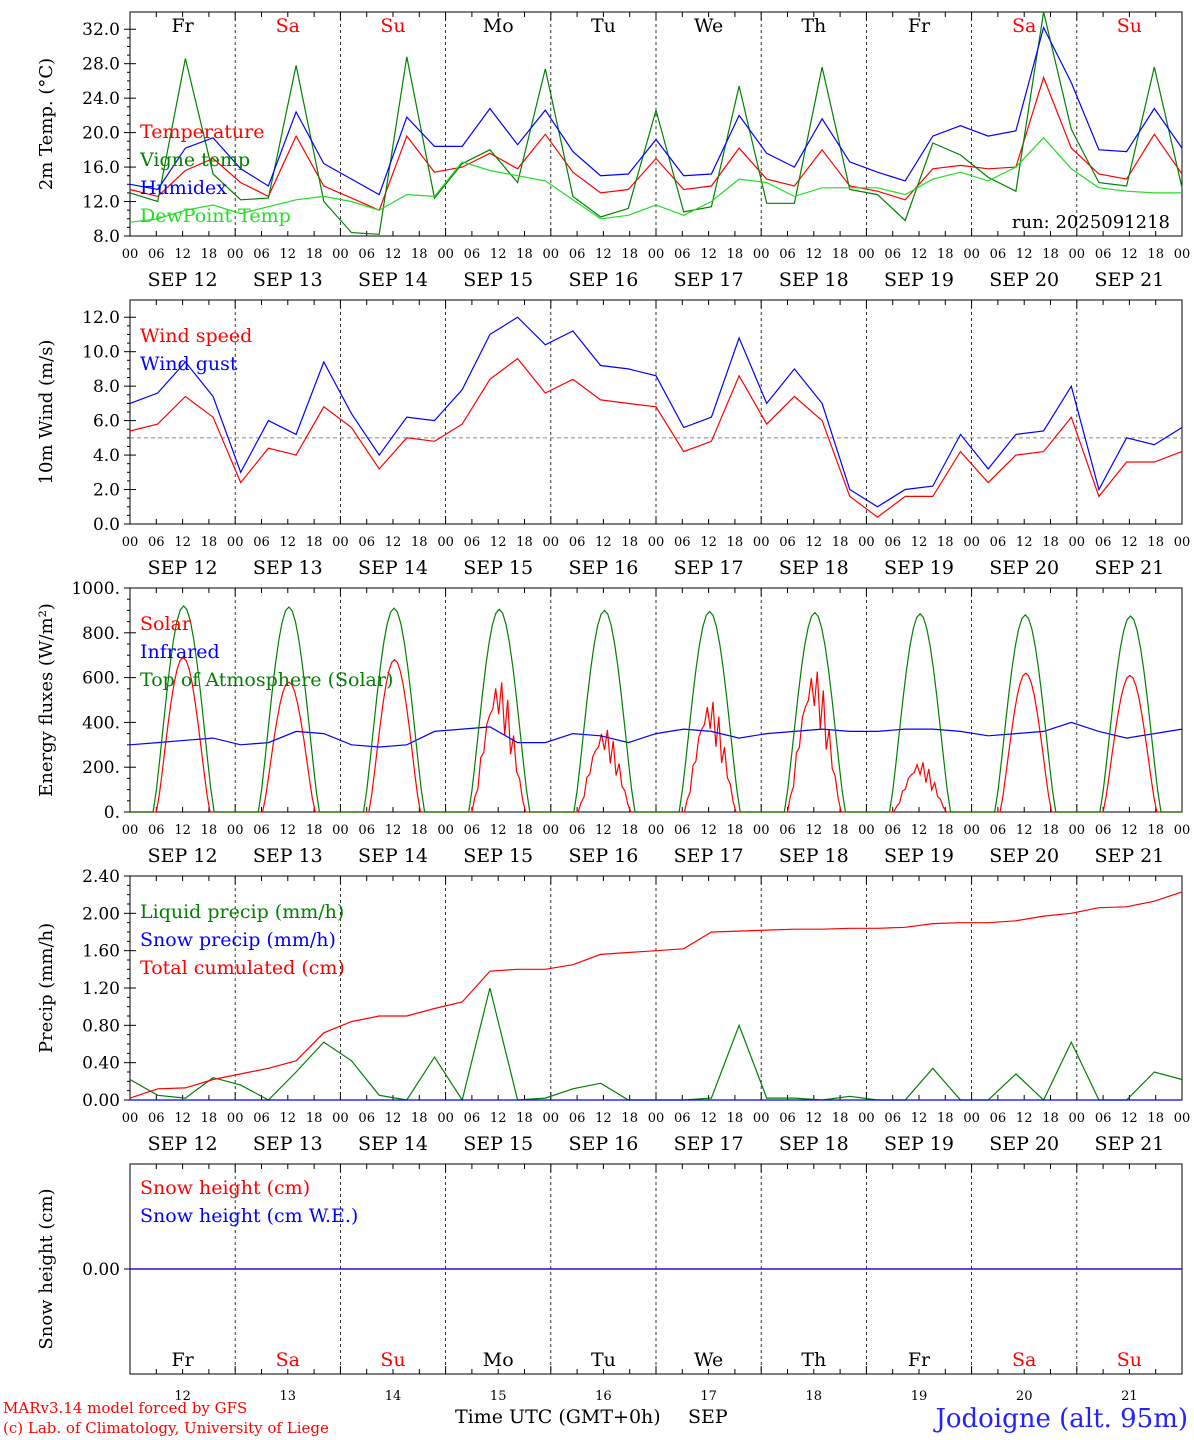  I want to click on date-label: SEP 21, so click(1129, 856).